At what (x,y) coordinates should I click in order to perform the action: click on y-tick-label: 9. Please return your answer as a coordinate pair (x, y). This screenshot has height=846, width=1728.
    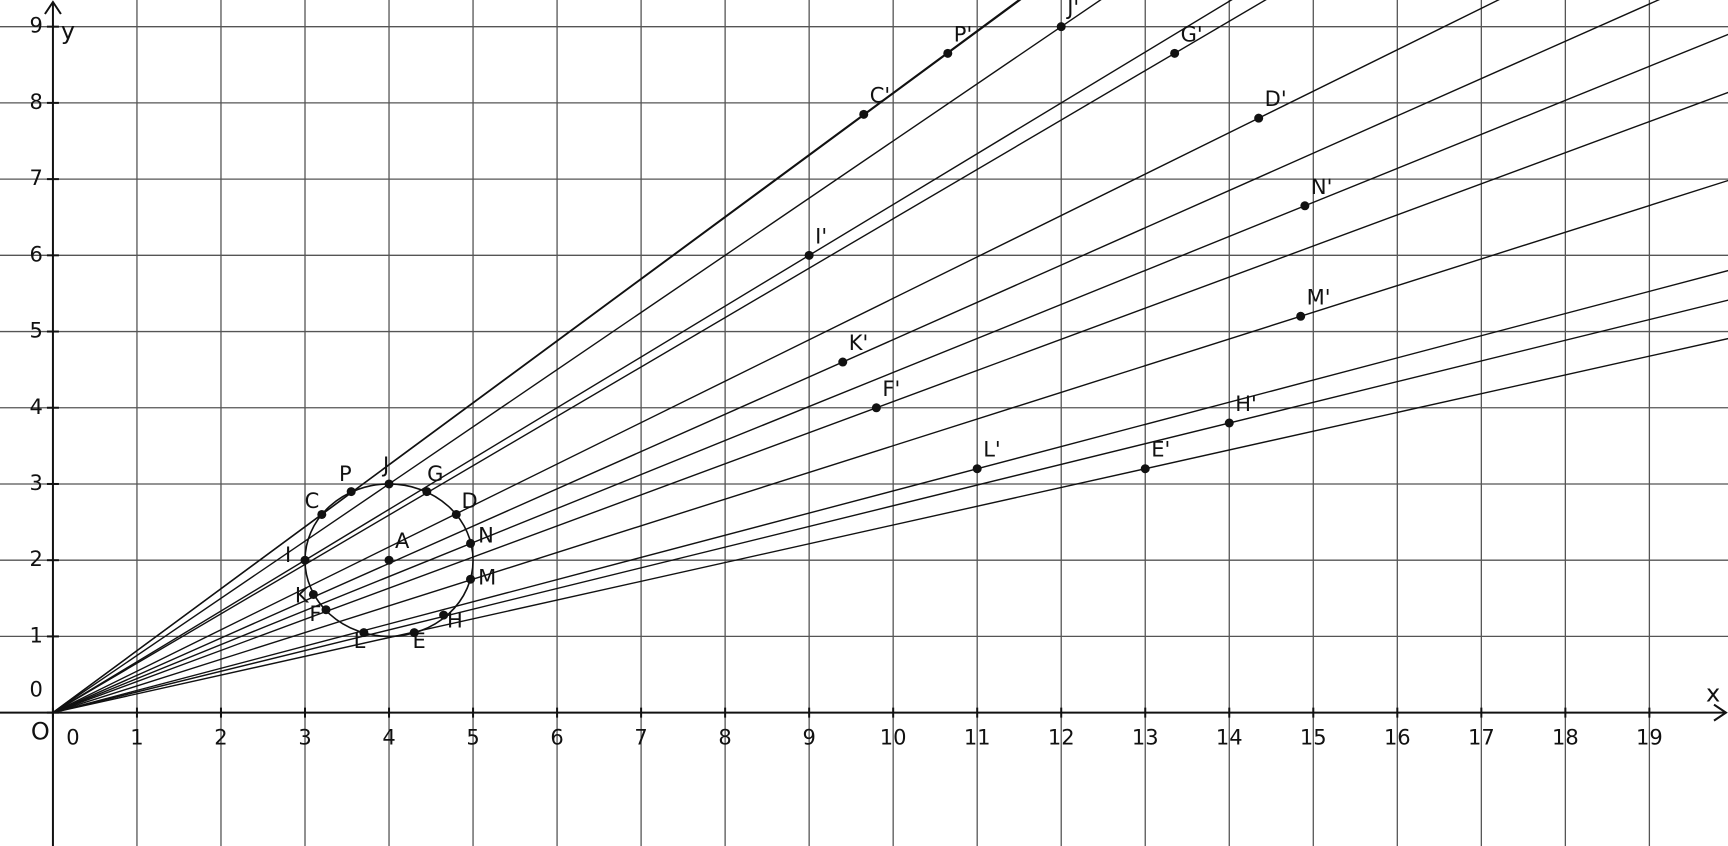
    Looking at the image, I should click on (36, 26).